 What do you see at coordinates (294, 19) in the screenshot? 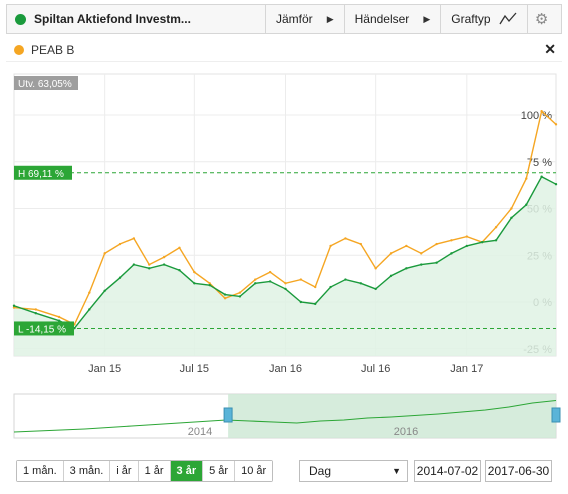
I see `compare-label: Jämför` at bounding box center [294, 19].